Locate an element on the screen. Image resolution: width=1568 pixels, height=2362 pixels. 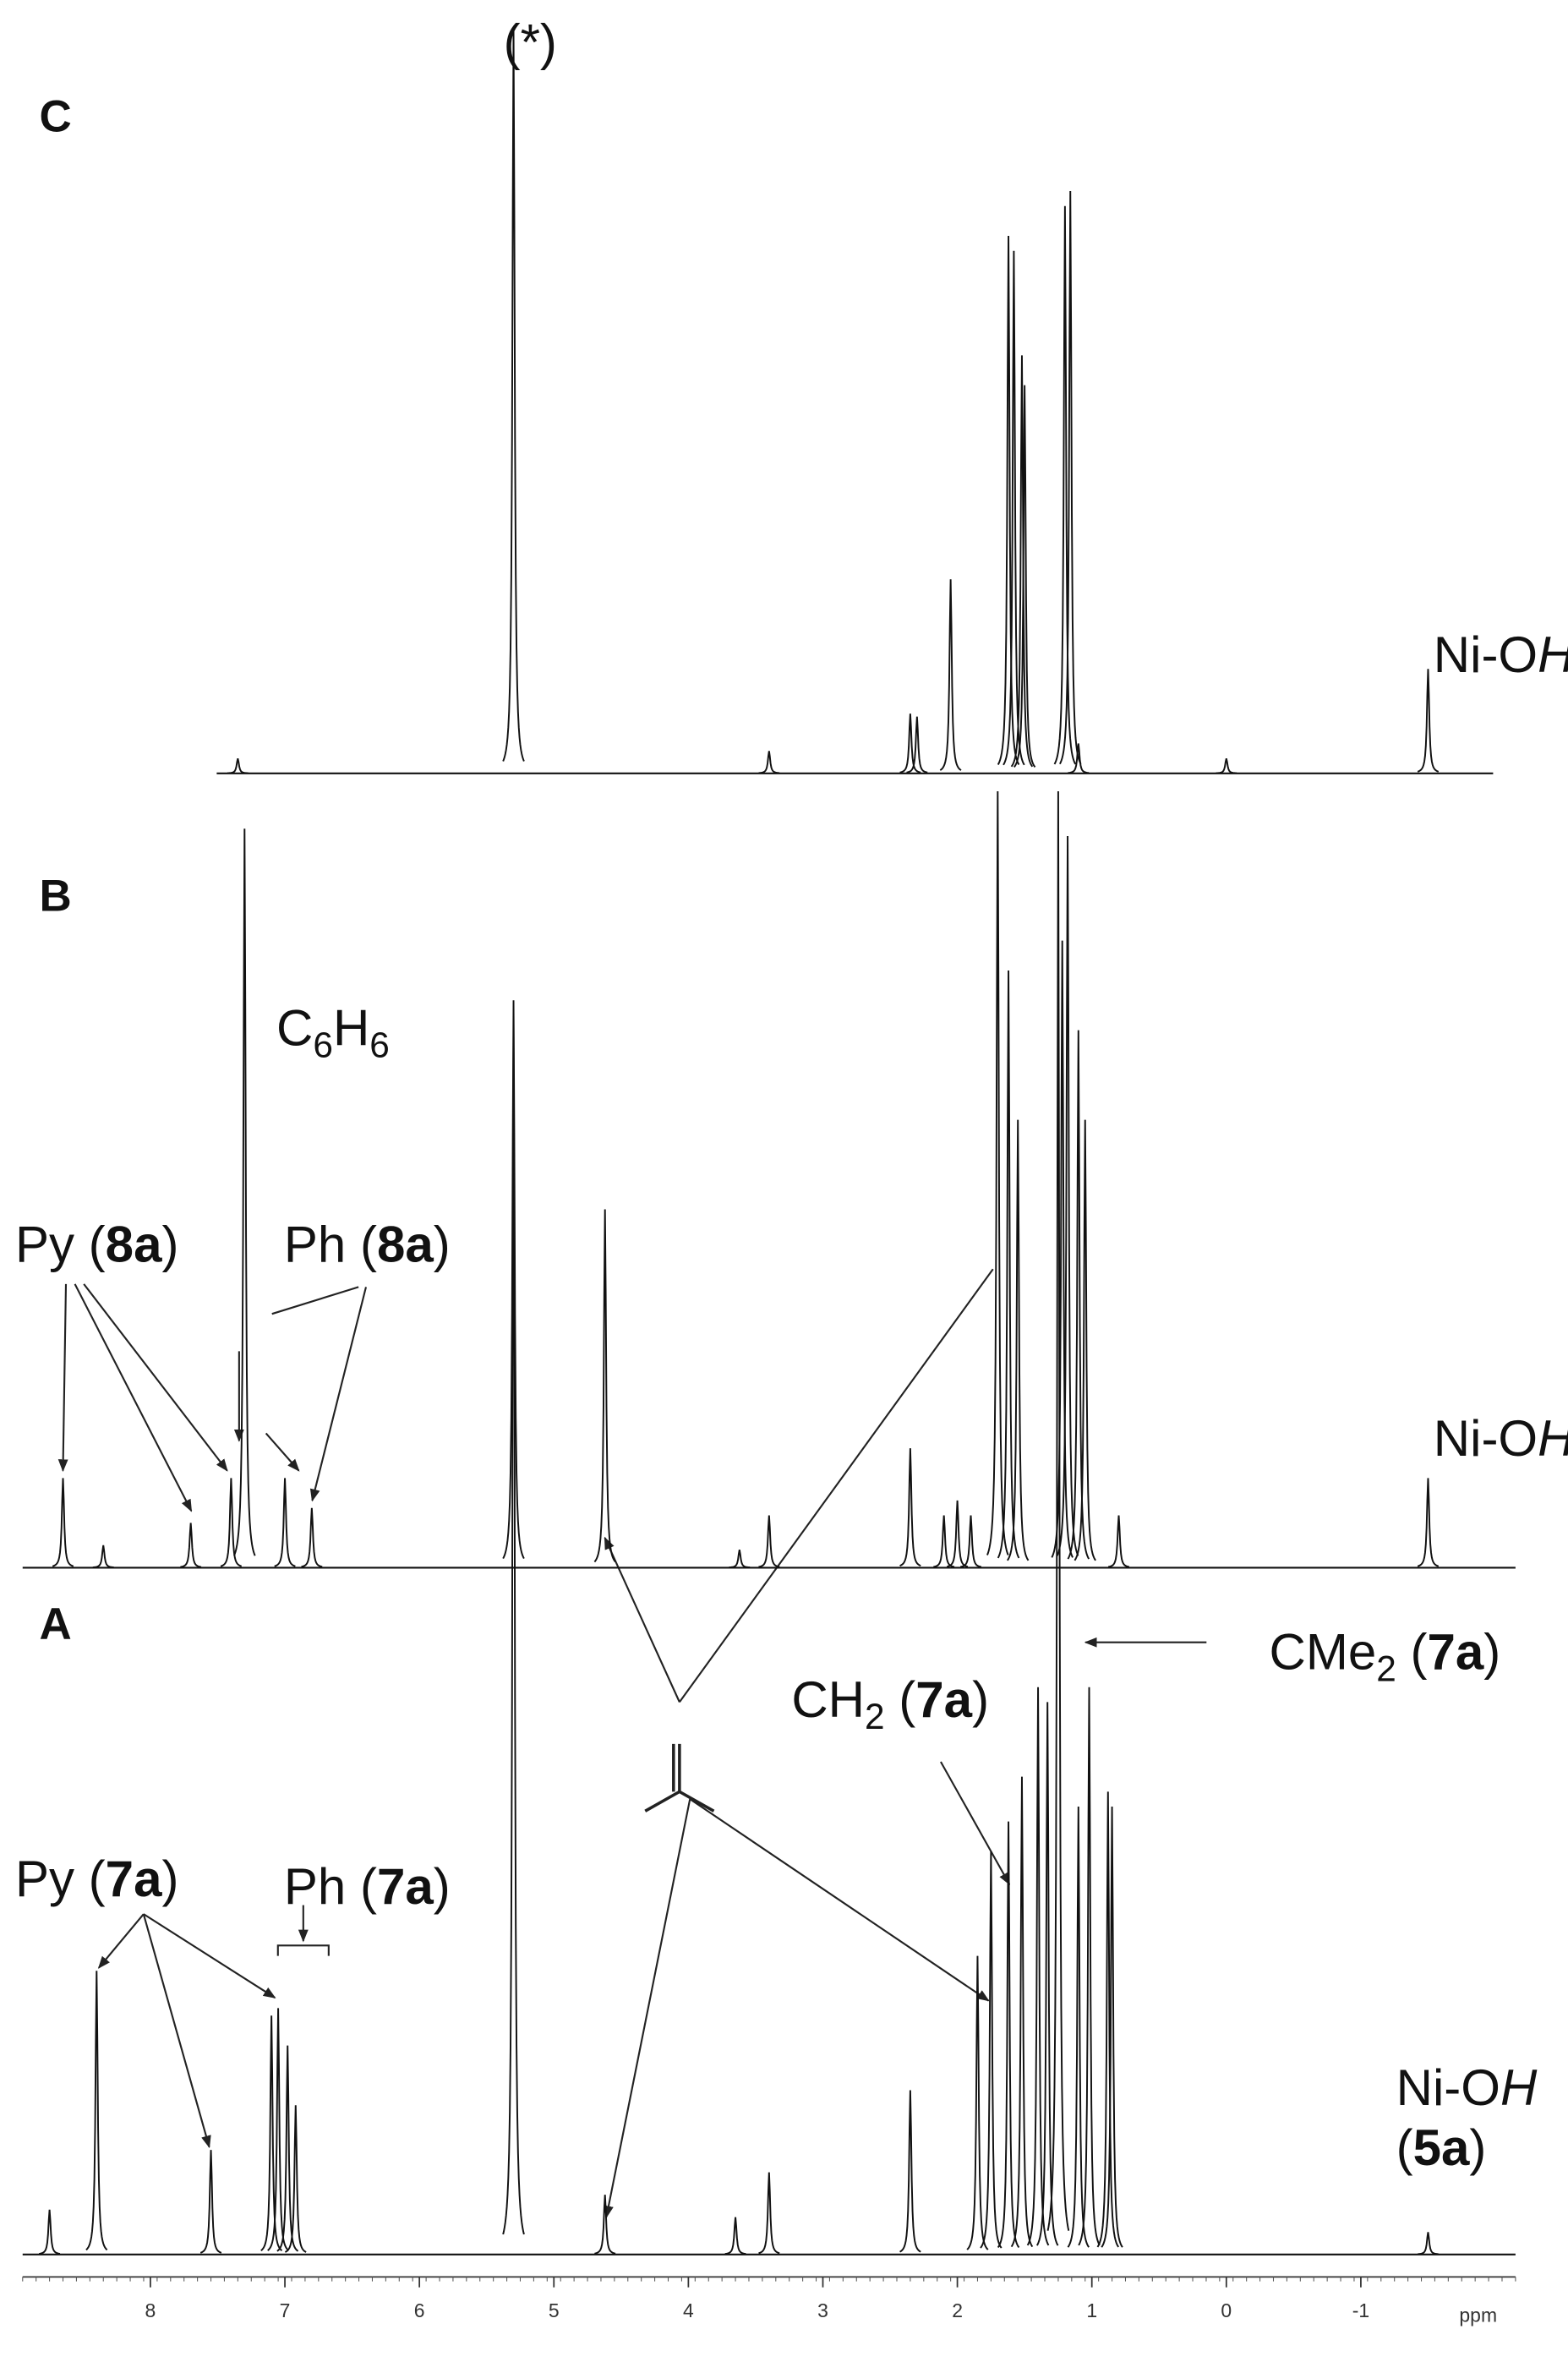
annotation: CH2 (7a) is located at coordinates (890, 1703).